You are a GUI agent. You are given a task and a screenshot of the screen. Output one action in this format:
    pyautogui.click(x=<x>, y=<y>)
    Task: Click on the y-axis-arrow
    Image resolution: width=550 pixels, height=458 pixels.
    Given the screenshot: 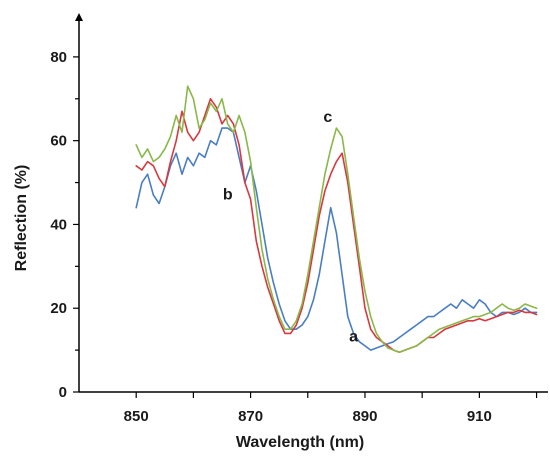 What is the action you would take?
    pyautogui.click(x=79, y=17)
    